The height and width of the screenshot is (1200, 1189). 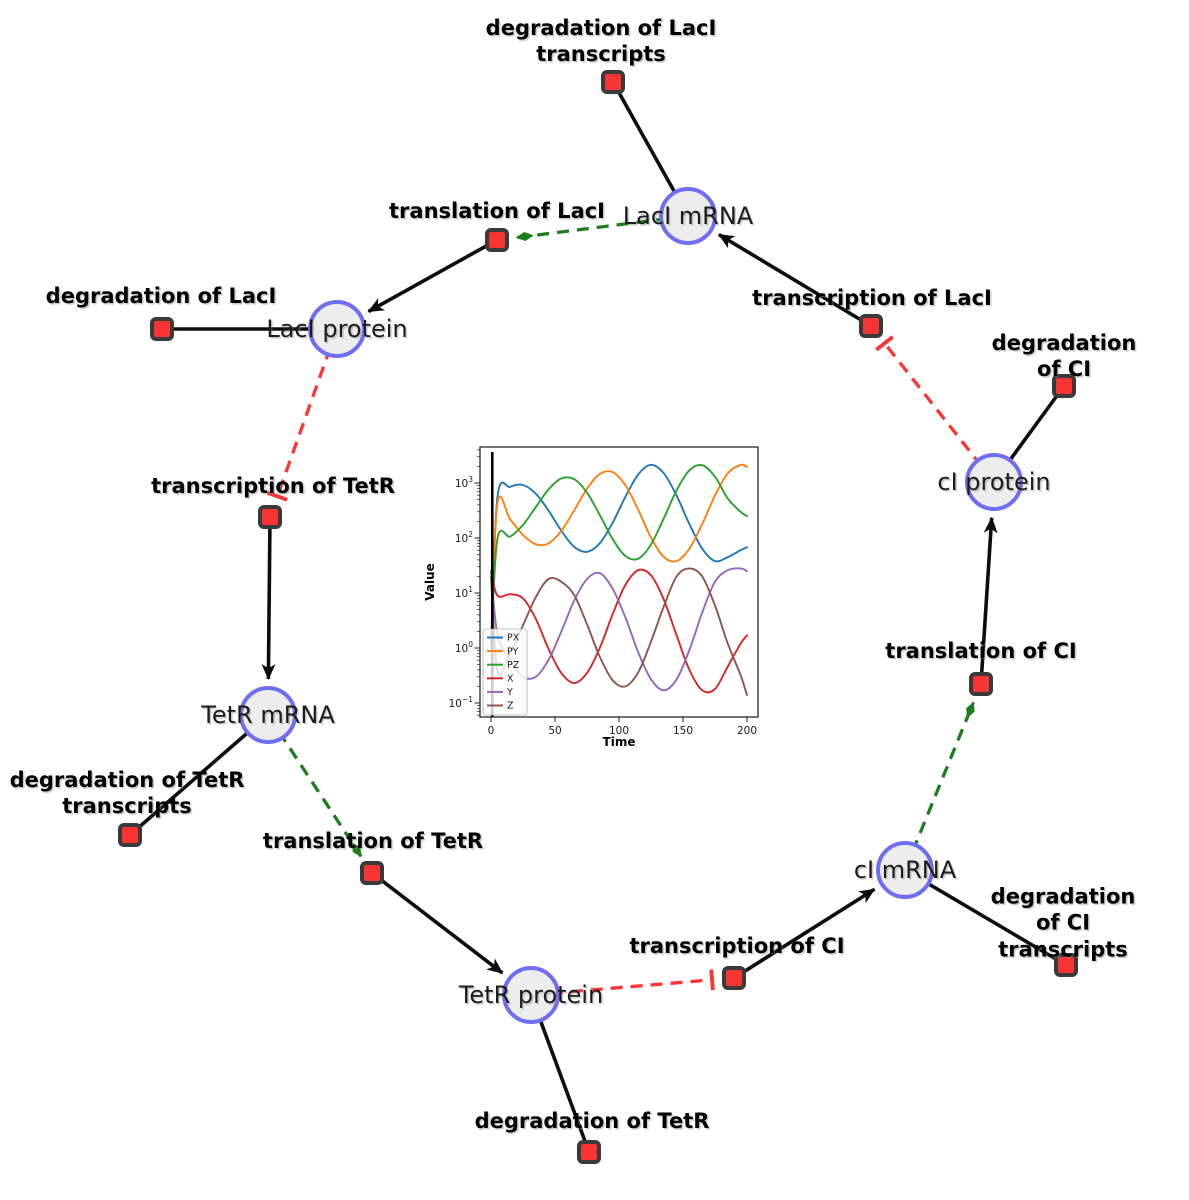 I want to click on reaction-node-txn_ci, so click(x=734, y=978).